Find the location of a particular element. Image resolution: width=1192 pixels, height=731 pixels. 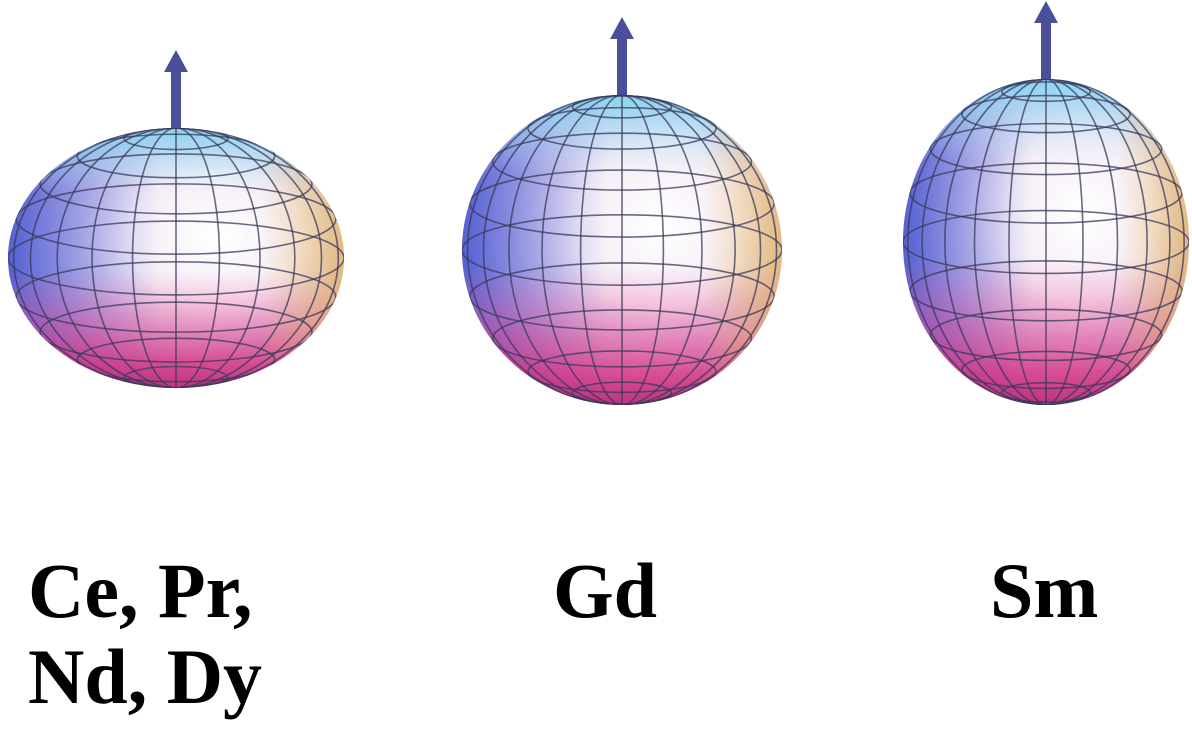

label-sm: Sm is located at coordinates (1044, 591).